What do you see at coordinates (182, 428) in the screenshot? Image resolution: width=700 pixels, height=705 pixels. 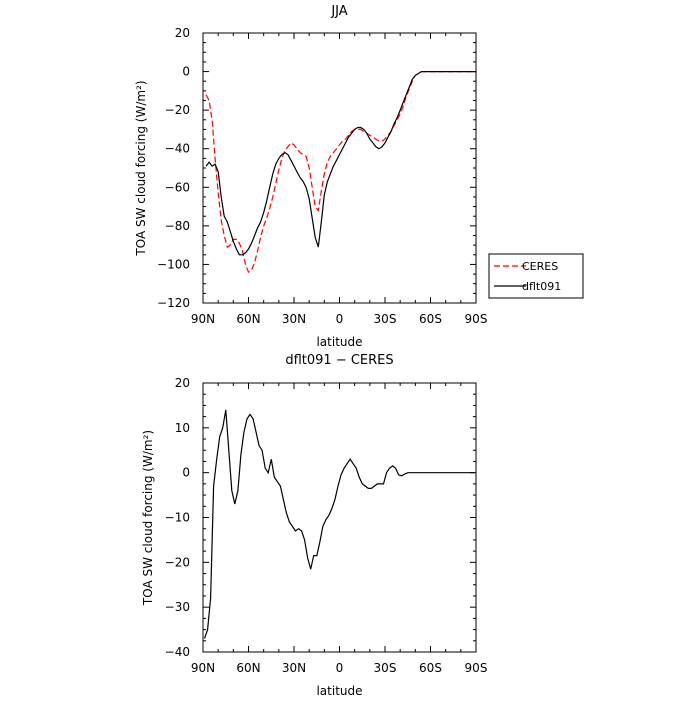 I see `y-tick-label: 10` at bounding box center [182, 428].